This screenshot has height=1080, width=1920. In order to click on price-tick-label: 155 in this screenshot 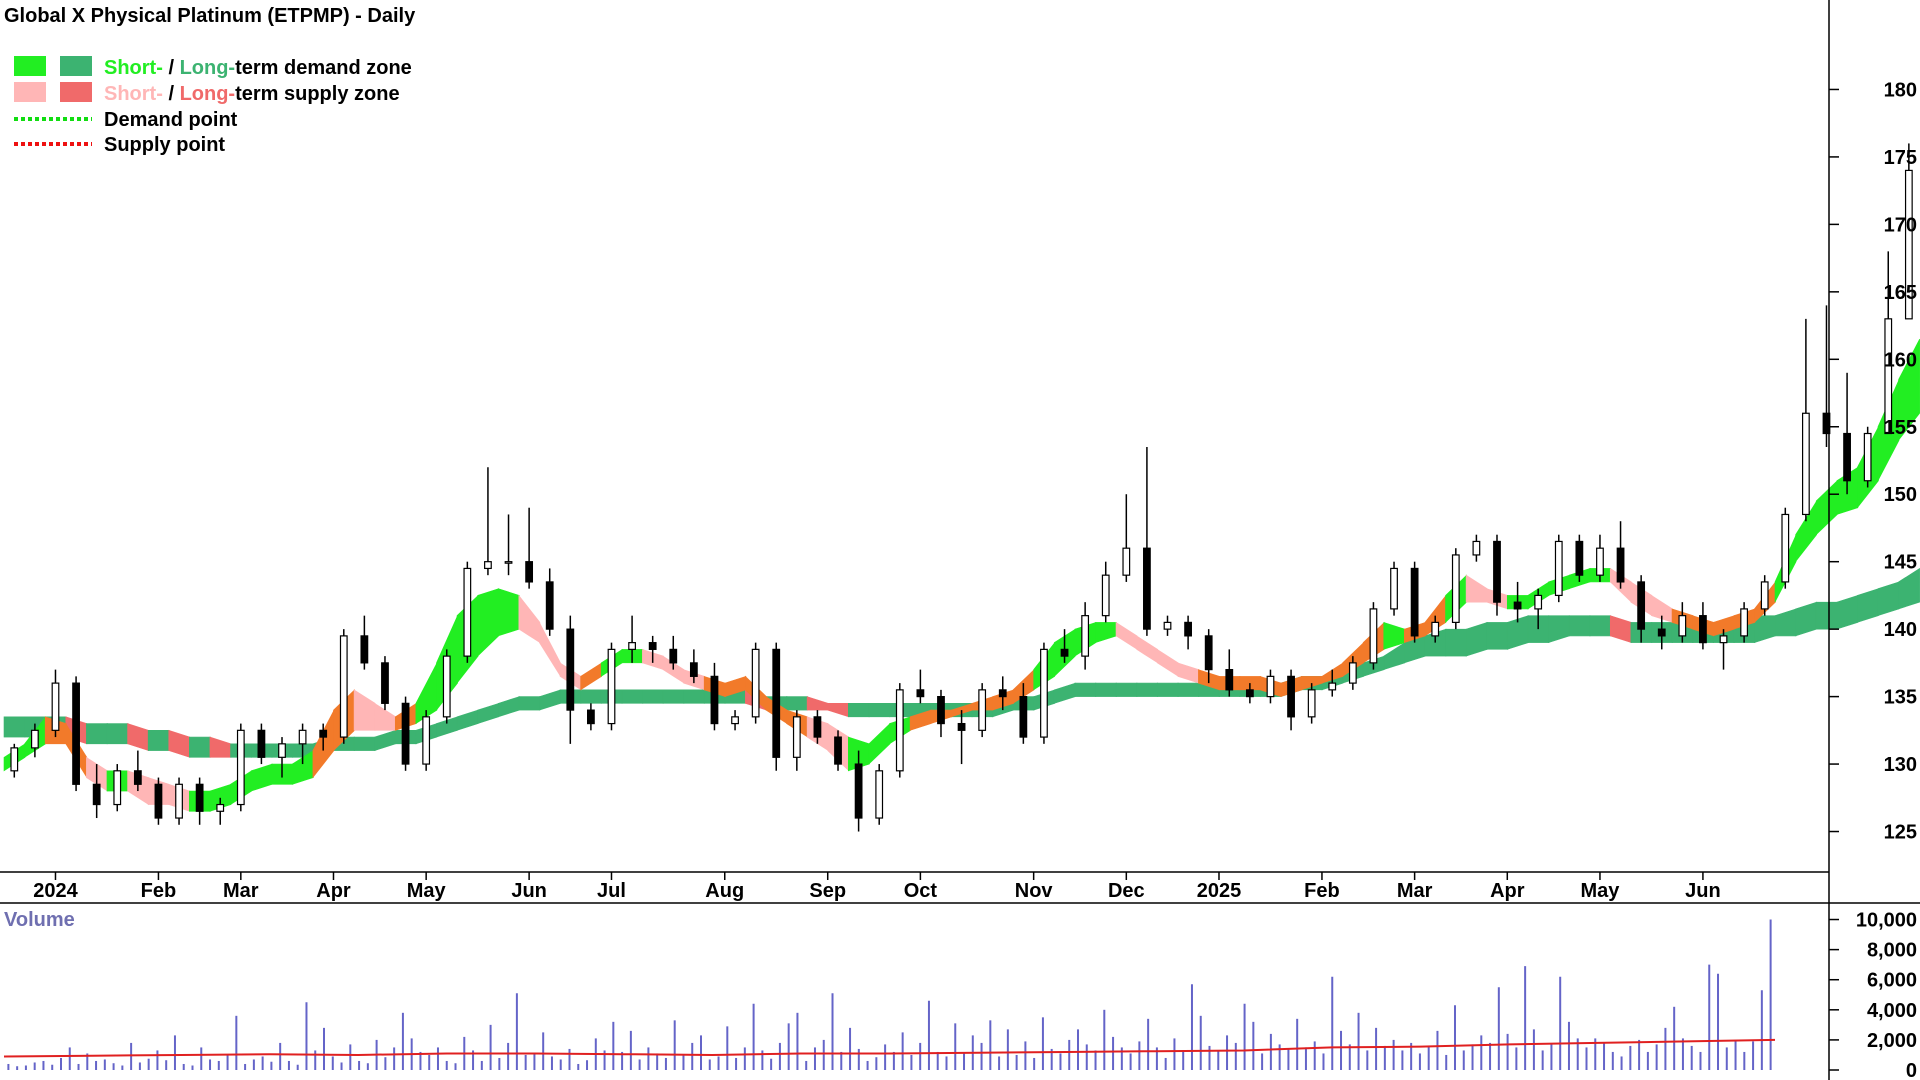, I will do `click(1900, 428)`.